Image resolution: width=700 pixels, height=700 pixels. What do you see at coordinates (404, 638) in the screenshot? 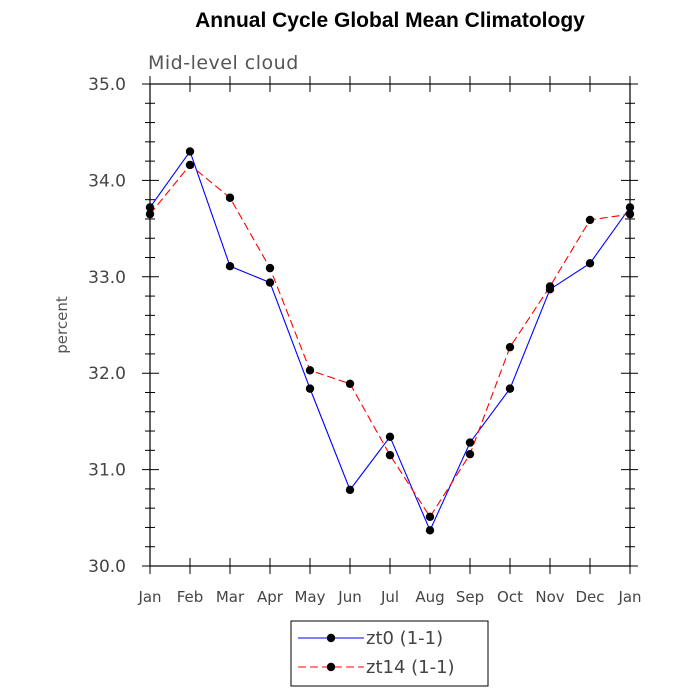
I see `legend-label-0: zt0 (1-1)` at bounding box center [404, 638].